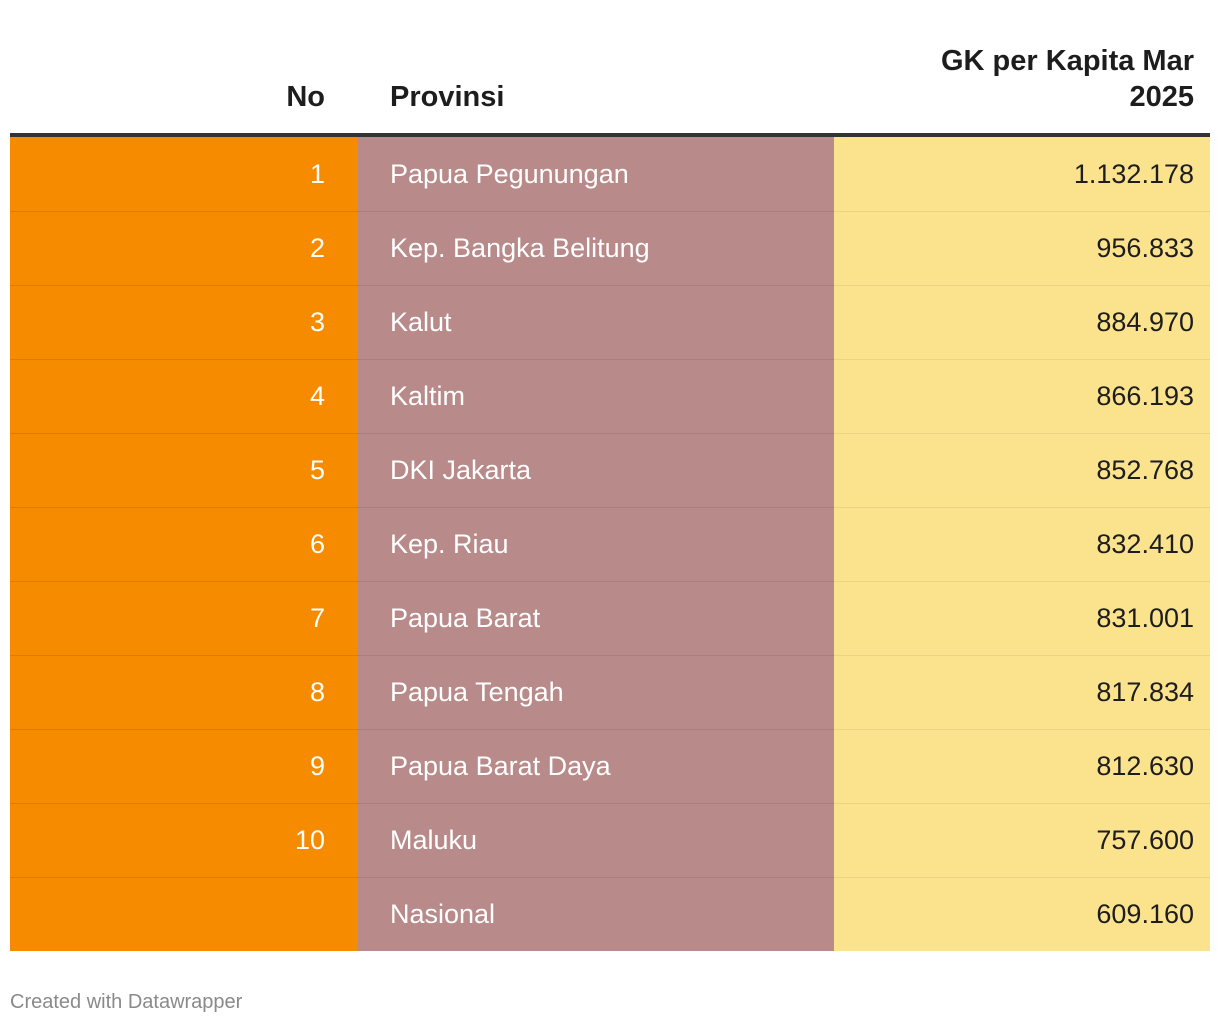 This screenshot has width=1220, height=1026. Describe the element at coordinates (1022, 618) in the screenshot. I see `cell-value: 831.001` at that location.